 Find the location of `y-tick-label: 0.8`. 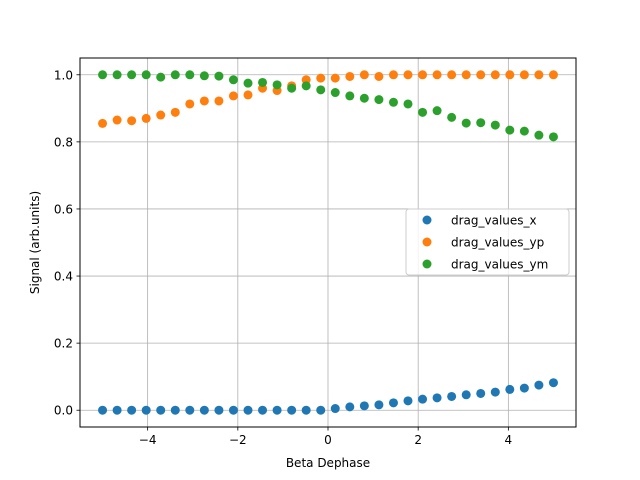

y-tick-label: 0.8 is located at coordinates (63, 142).